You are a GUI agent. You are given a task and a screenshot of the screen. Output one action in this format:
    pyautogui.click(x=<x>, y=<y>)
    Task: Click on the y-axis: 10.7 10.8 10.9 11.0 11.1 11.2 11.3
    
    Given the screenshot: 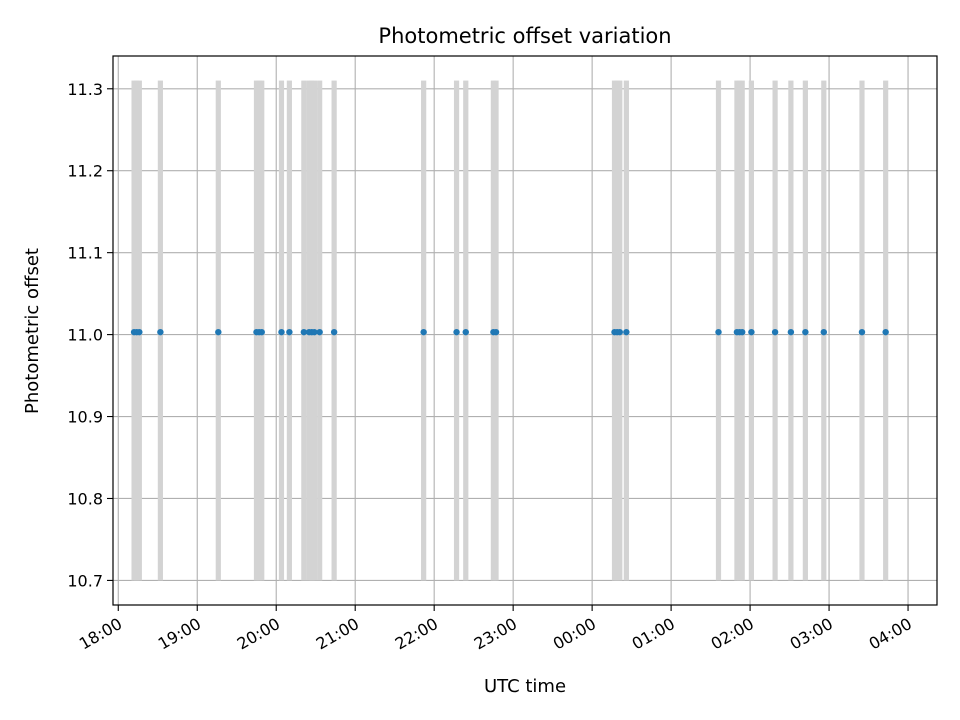 What is the action you would take?
    pyautogui.click(x=90, y=335)
    